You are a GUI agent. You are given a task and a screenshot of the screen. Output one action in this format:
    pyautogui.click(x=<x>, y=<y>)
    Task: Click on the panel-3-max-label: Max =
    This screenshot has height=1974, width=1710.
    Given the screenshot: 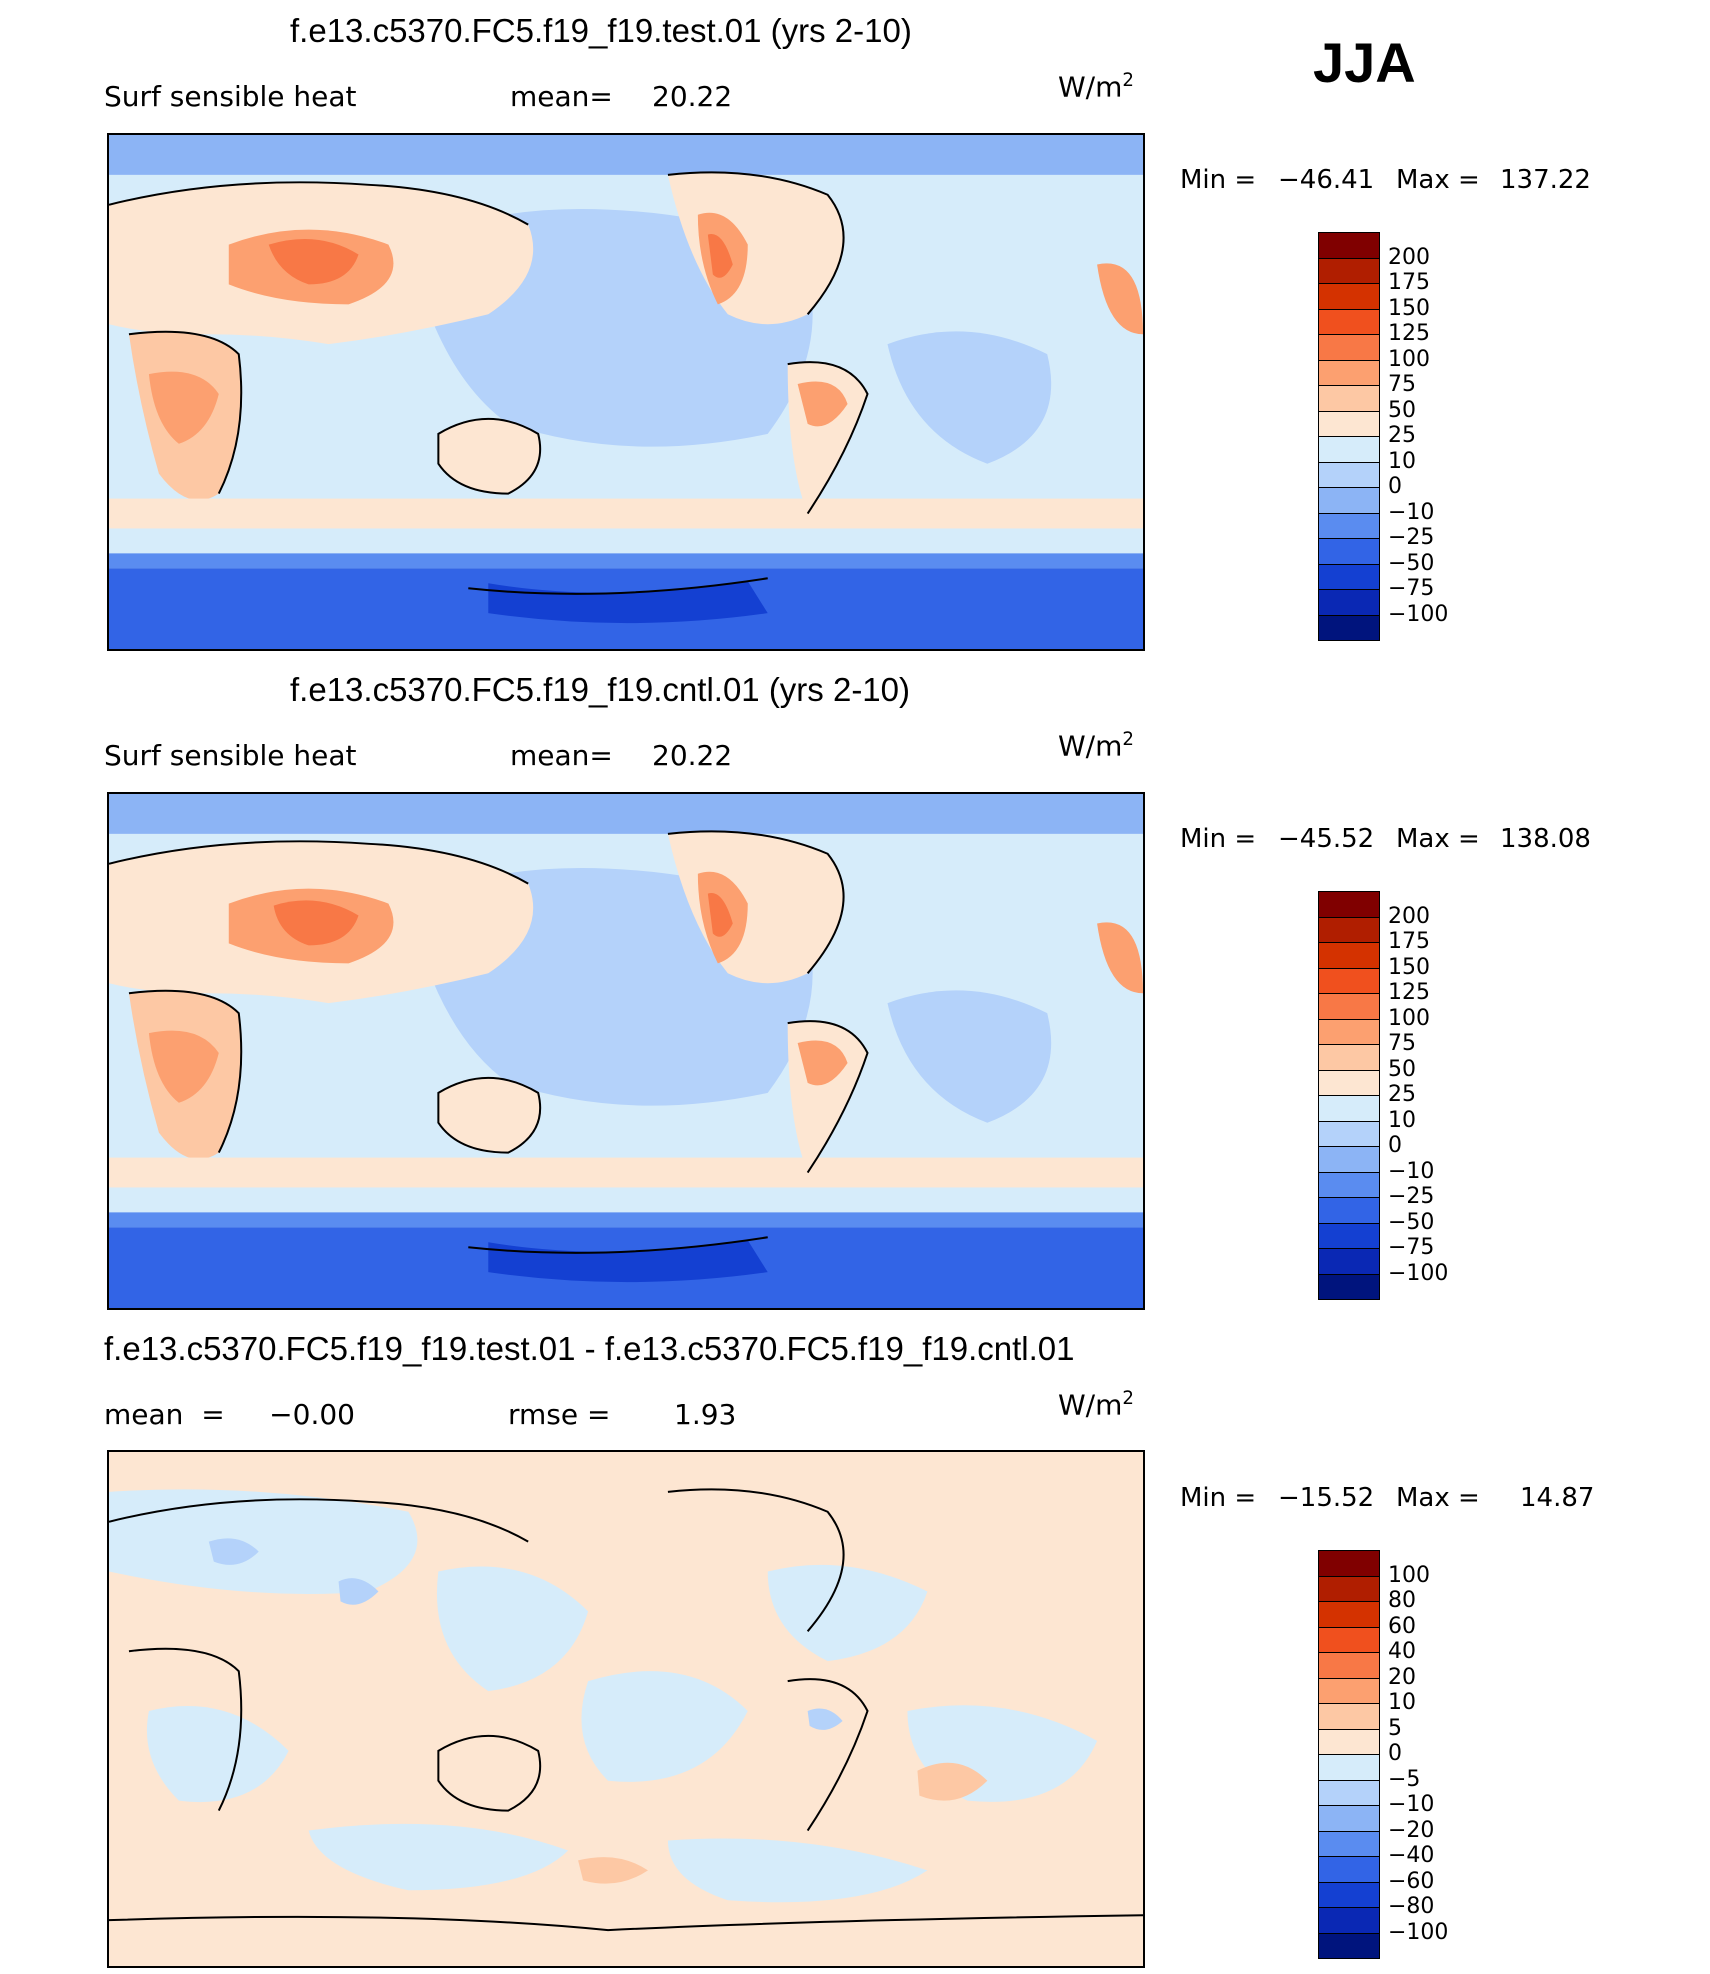 What is the action you would take?
    pyautogui.click(x=1438, y=1498)
    